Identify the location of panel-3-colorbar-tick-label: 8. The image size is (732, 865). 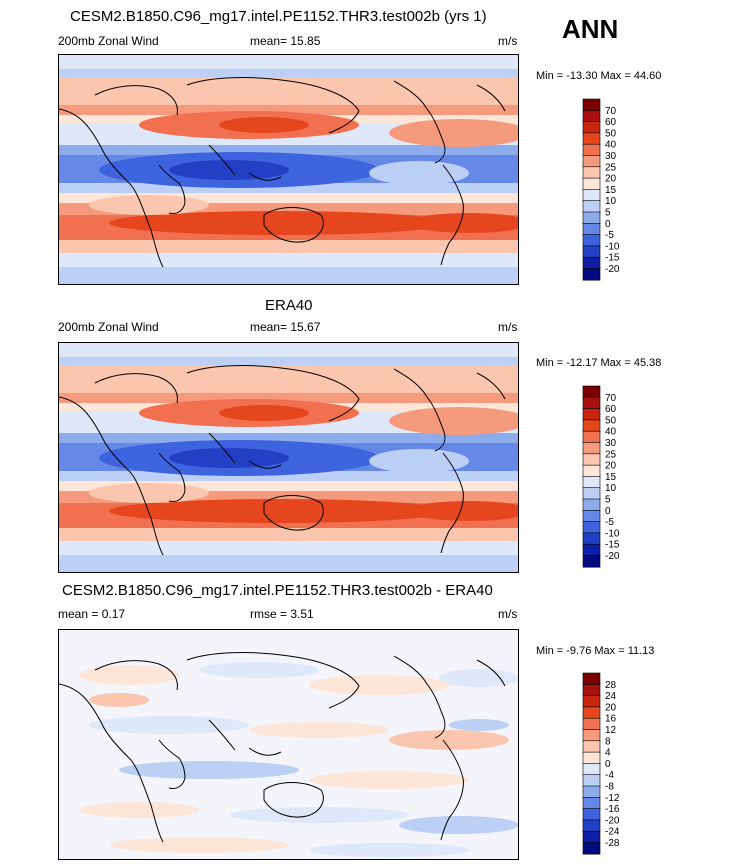
(608, 741).